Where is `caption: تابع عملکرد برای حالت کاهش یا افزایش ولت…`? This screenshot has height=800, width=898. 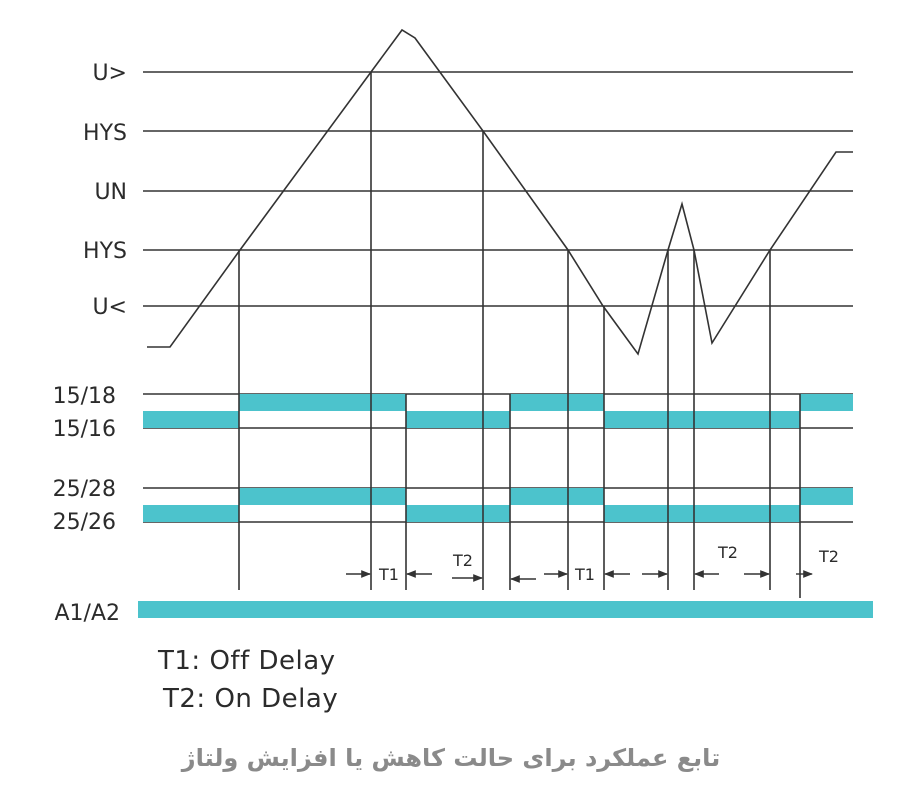 caption: تابع عملکرد برای حالت کاهش یا افزایش ولت… is located at coordinates (450, 758).